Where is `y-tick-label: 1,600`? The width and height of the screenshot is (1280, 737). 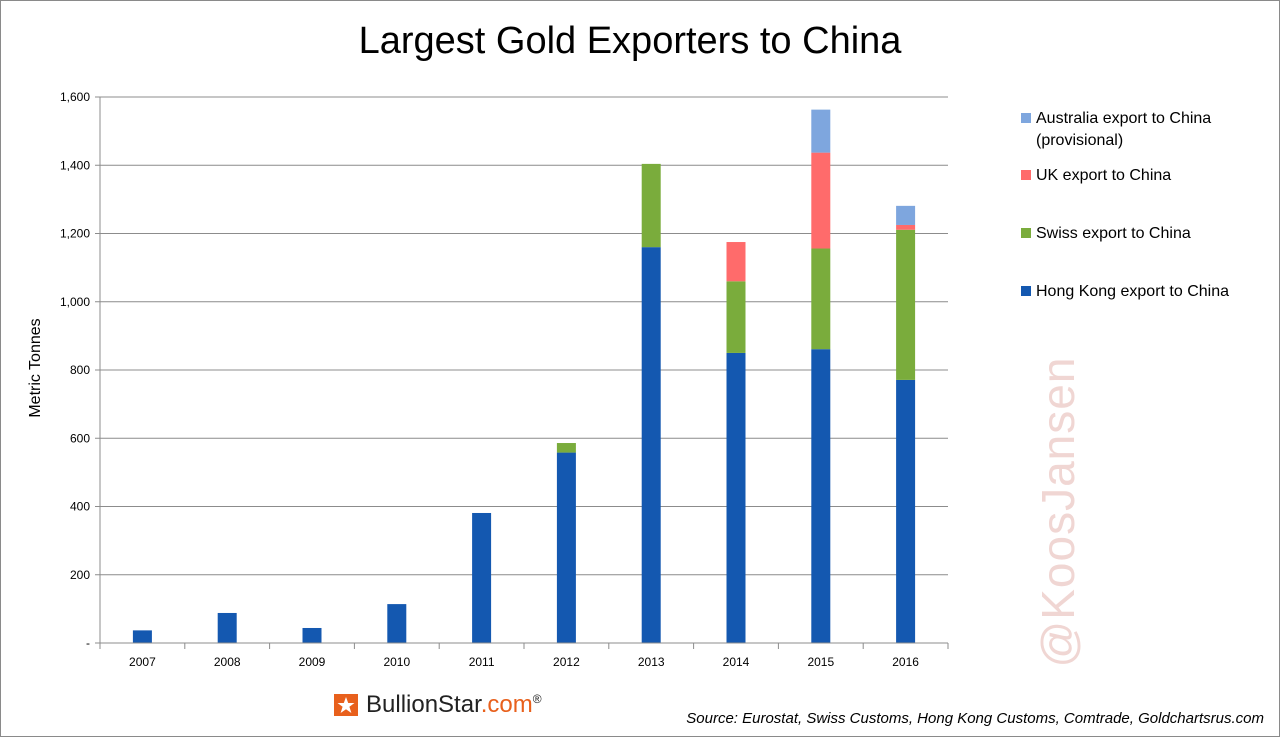 y-tick-label: 1,600 is located at coordinates (75, 97).